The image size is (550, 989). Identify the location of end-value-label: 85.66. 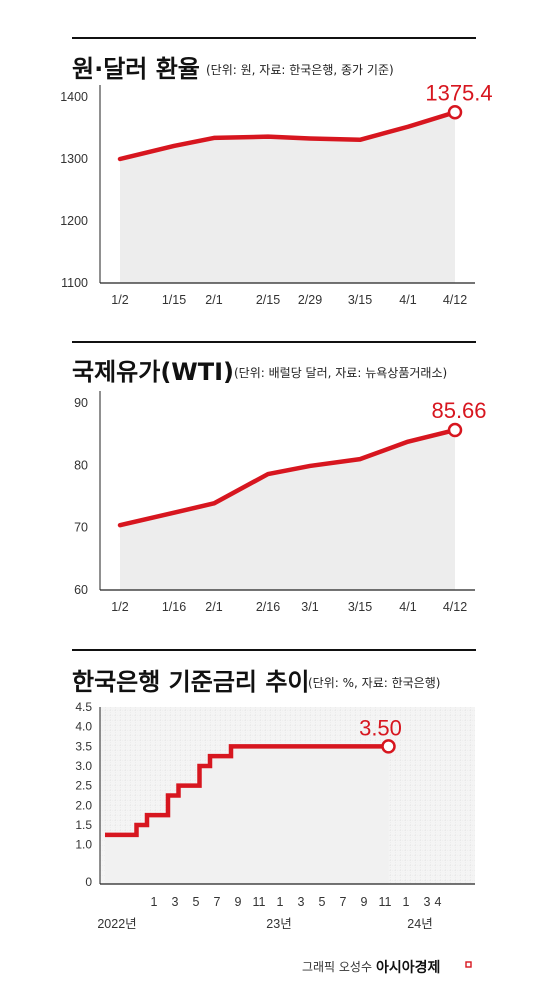
(458, 410).